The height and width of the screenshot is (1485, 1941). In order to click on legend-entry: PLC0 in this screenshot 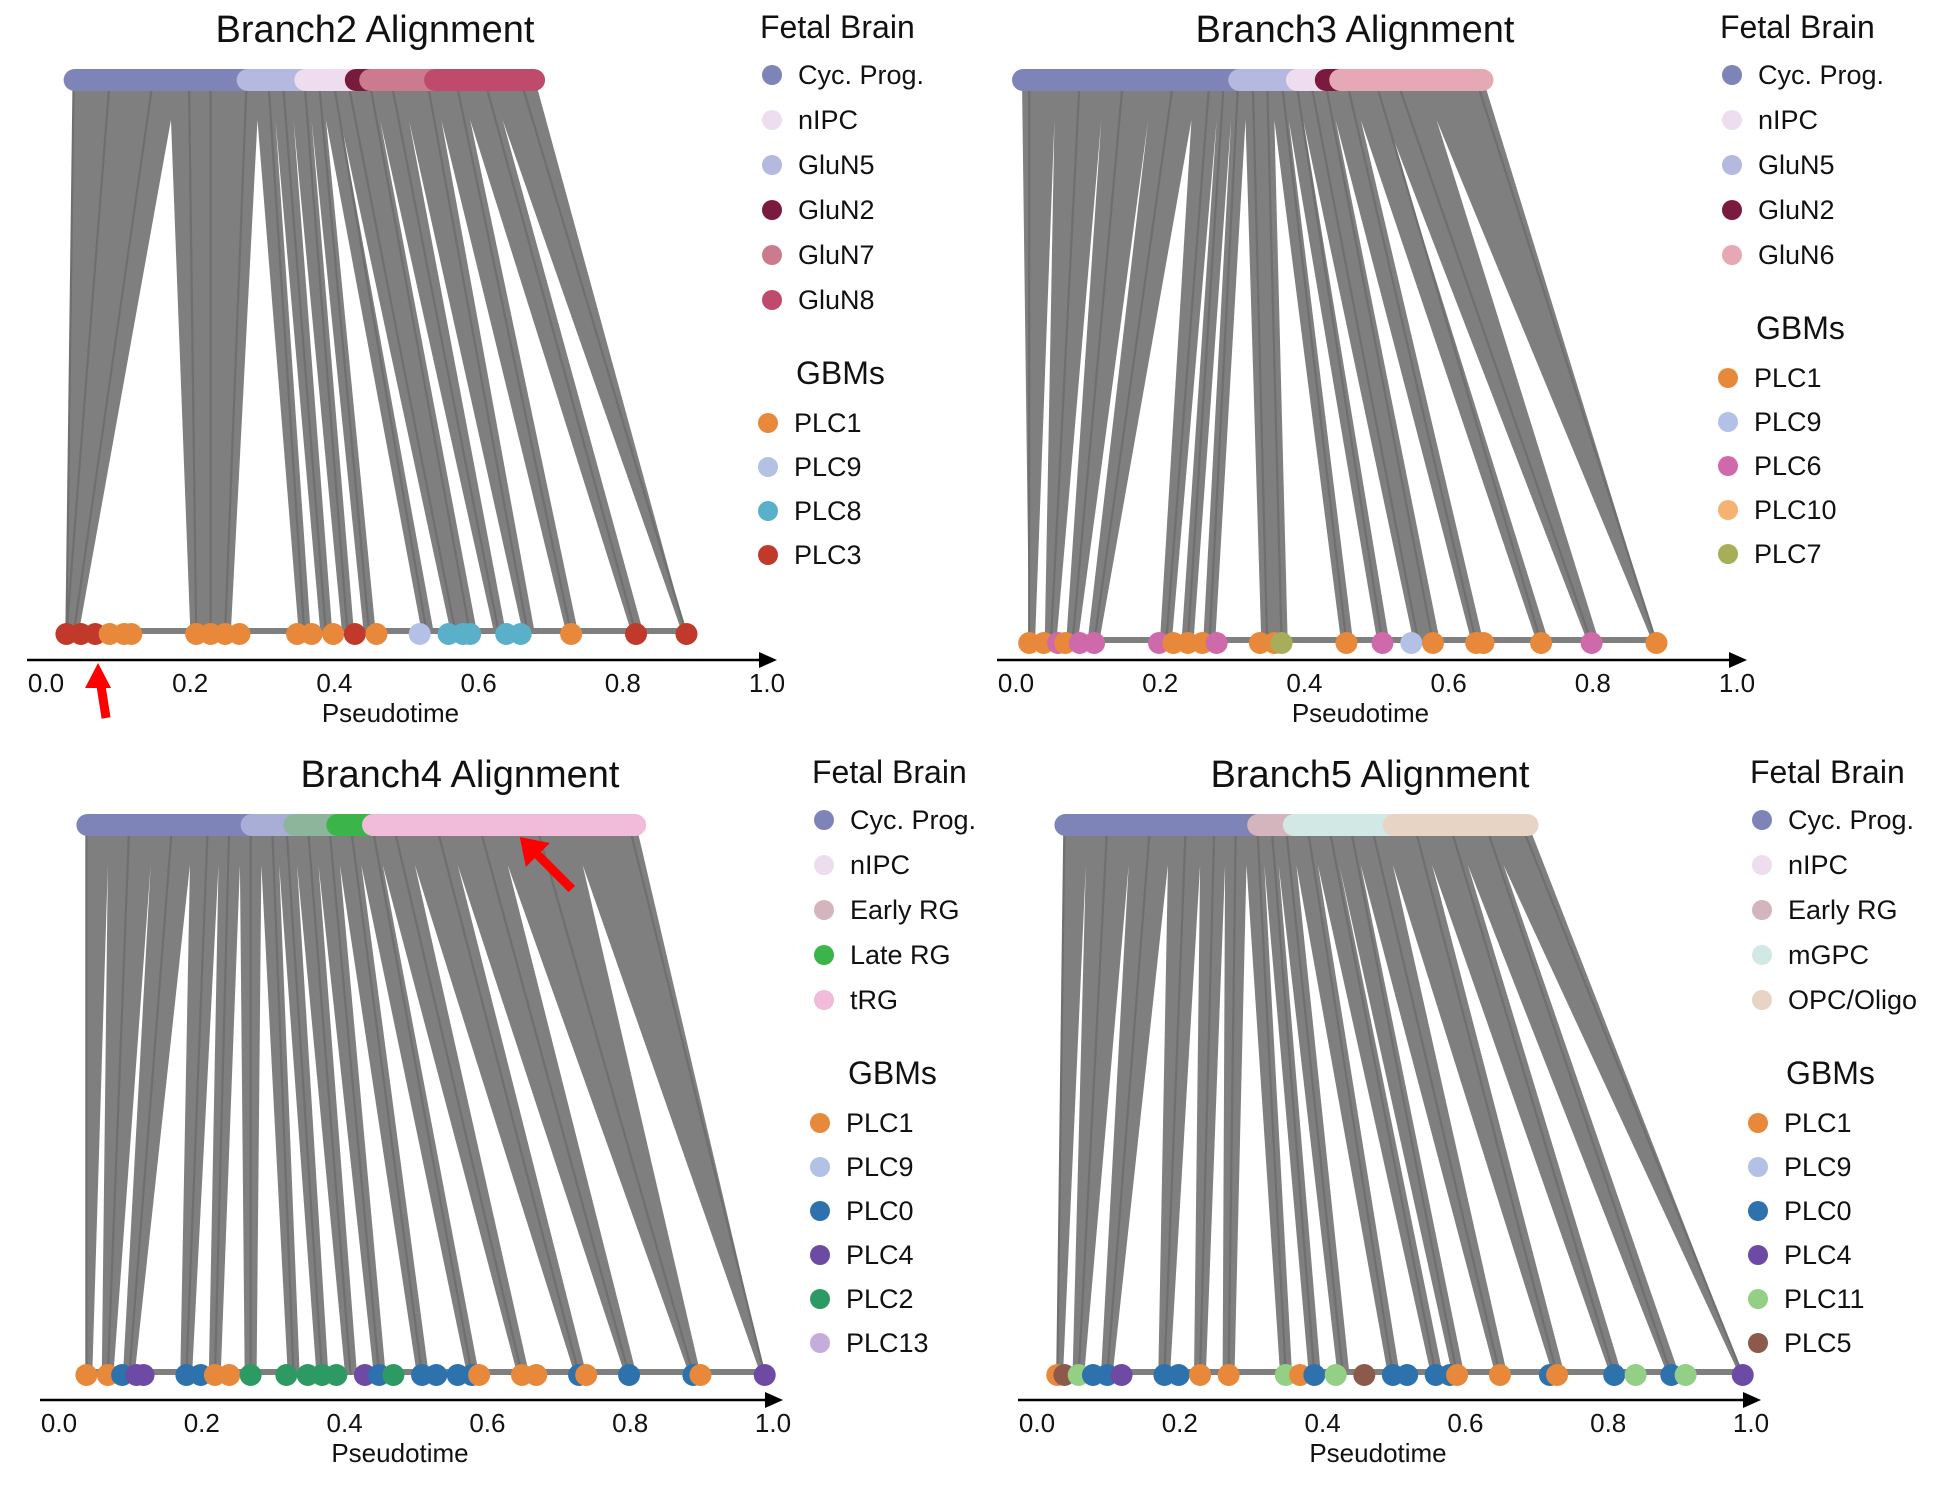, I will do `click(1818, 1211)`.